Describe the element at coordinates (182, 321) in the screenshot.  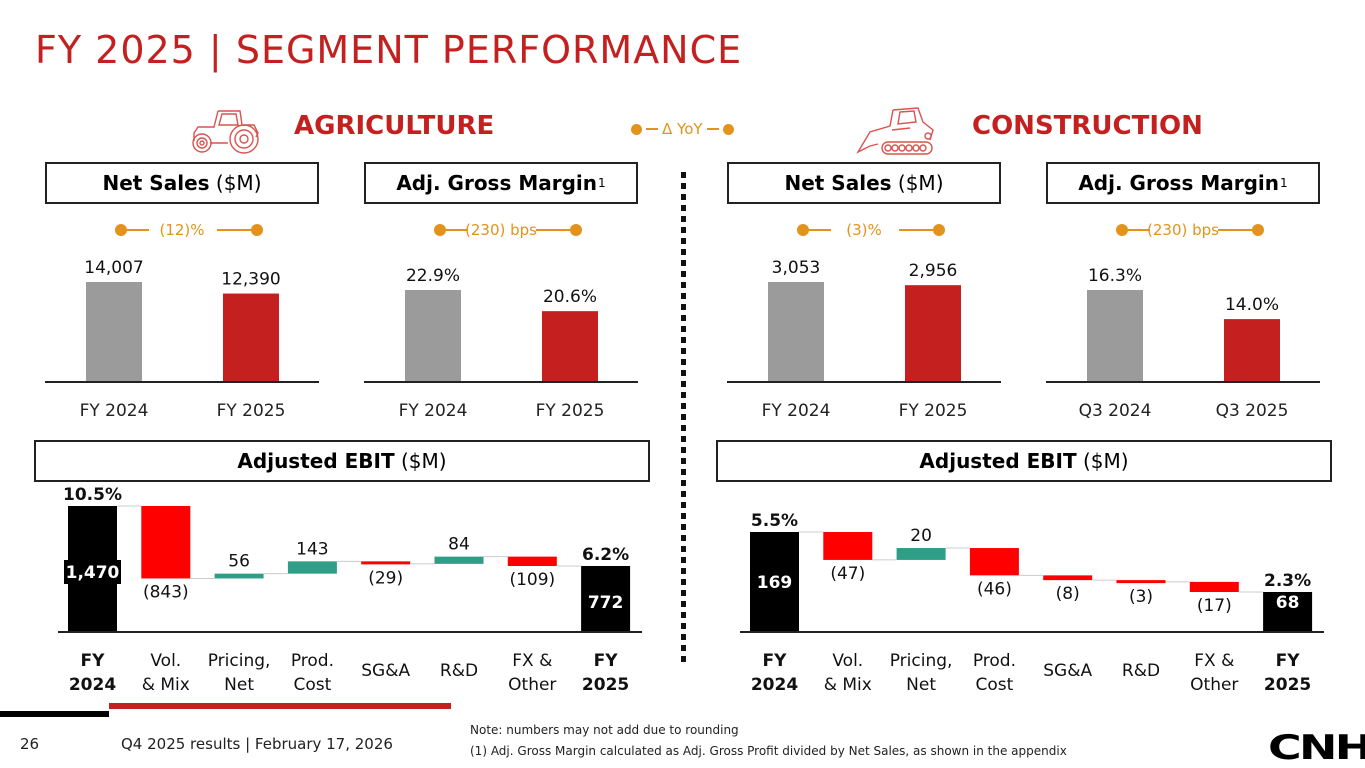
I see `ag-net-sales-chart: (12)% 14,007 FY 2024 12,390 FY 2025` at that location.